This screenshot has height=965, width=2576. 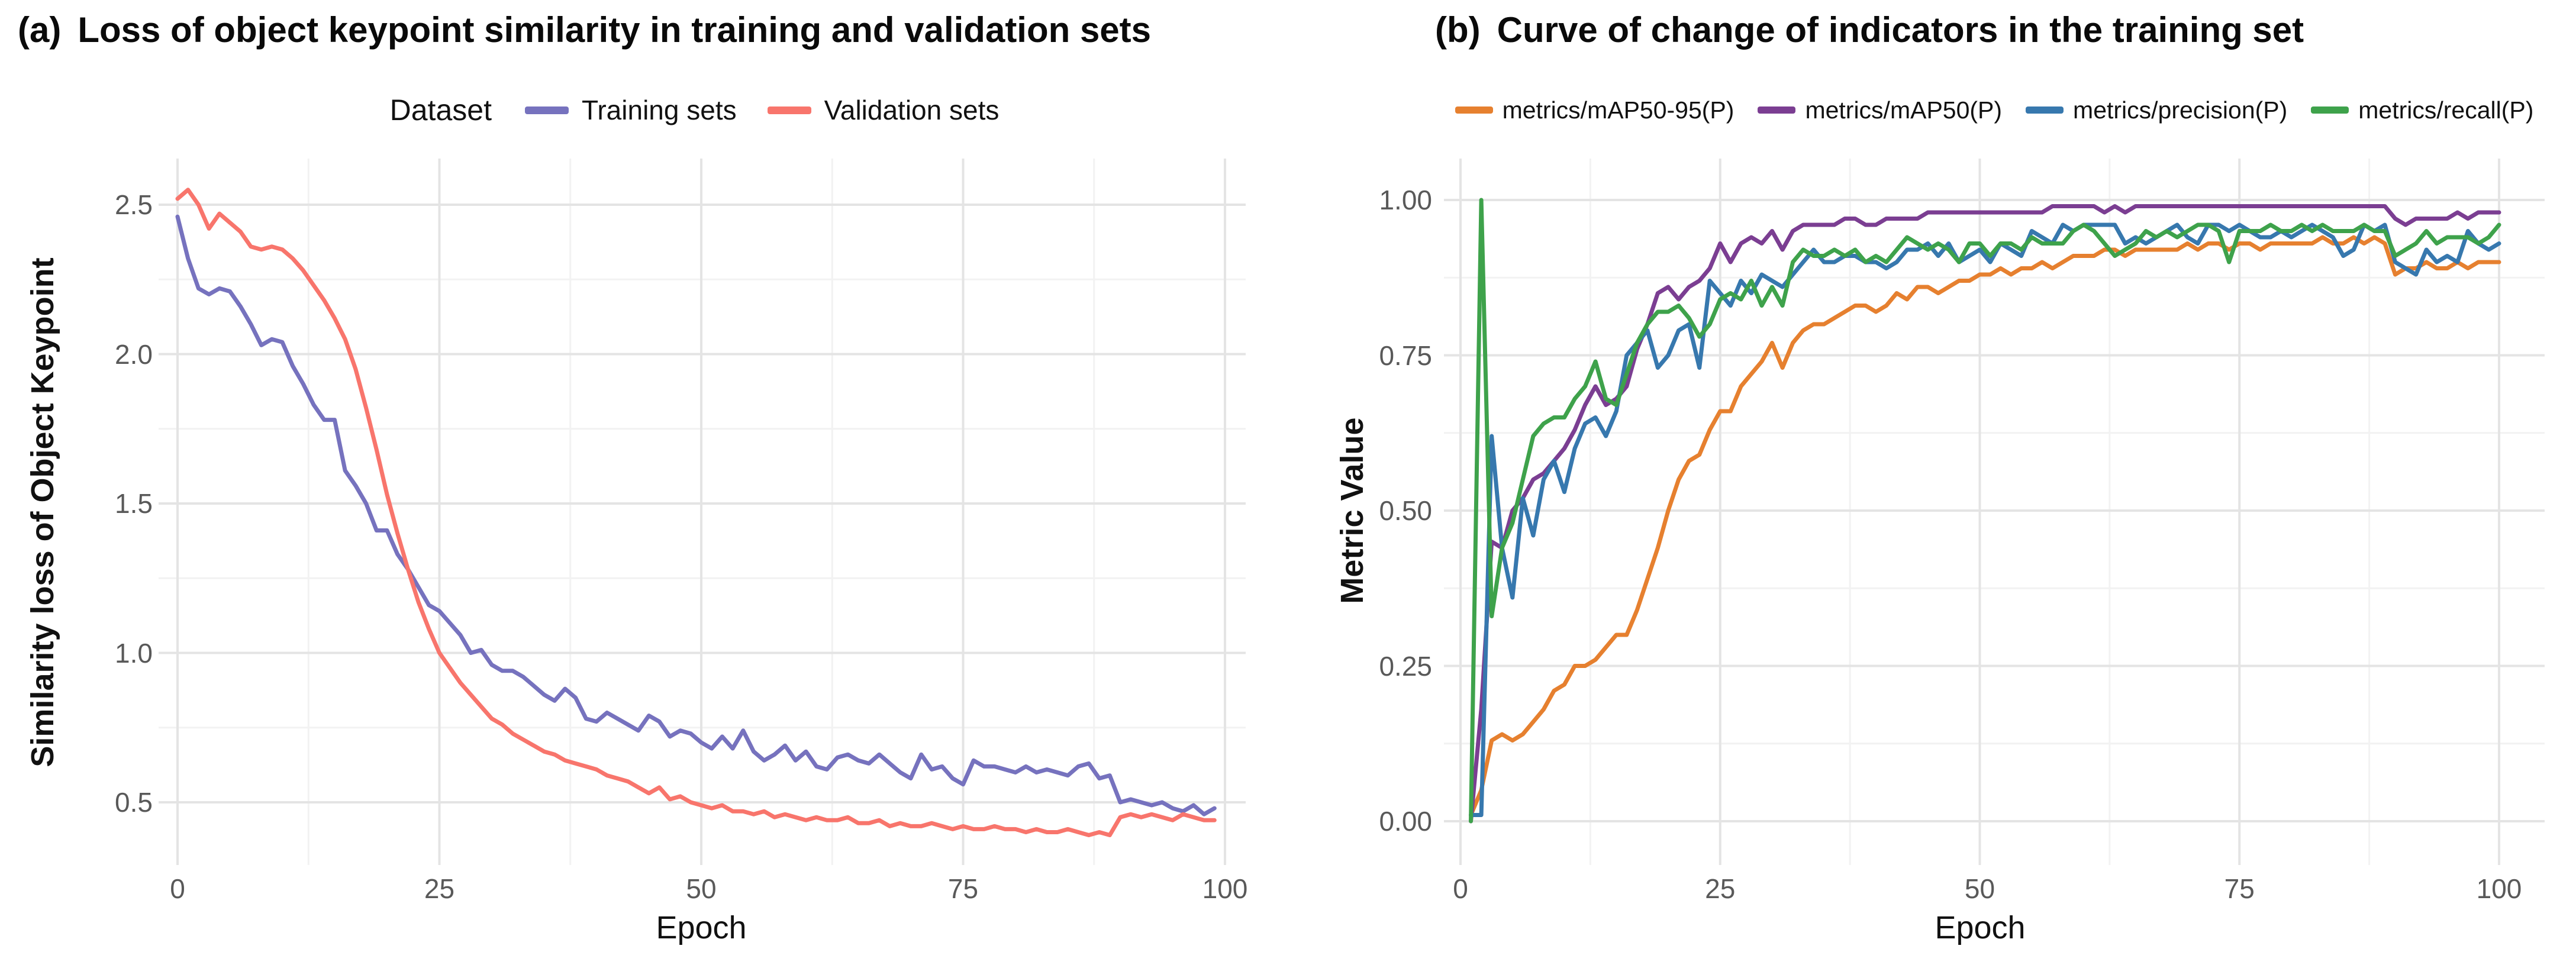 What do you see at coordinates (2180, 110) in the screenshot?
I see `legend-label: metrics/precision(P)` at bounding box center [2180, 110].